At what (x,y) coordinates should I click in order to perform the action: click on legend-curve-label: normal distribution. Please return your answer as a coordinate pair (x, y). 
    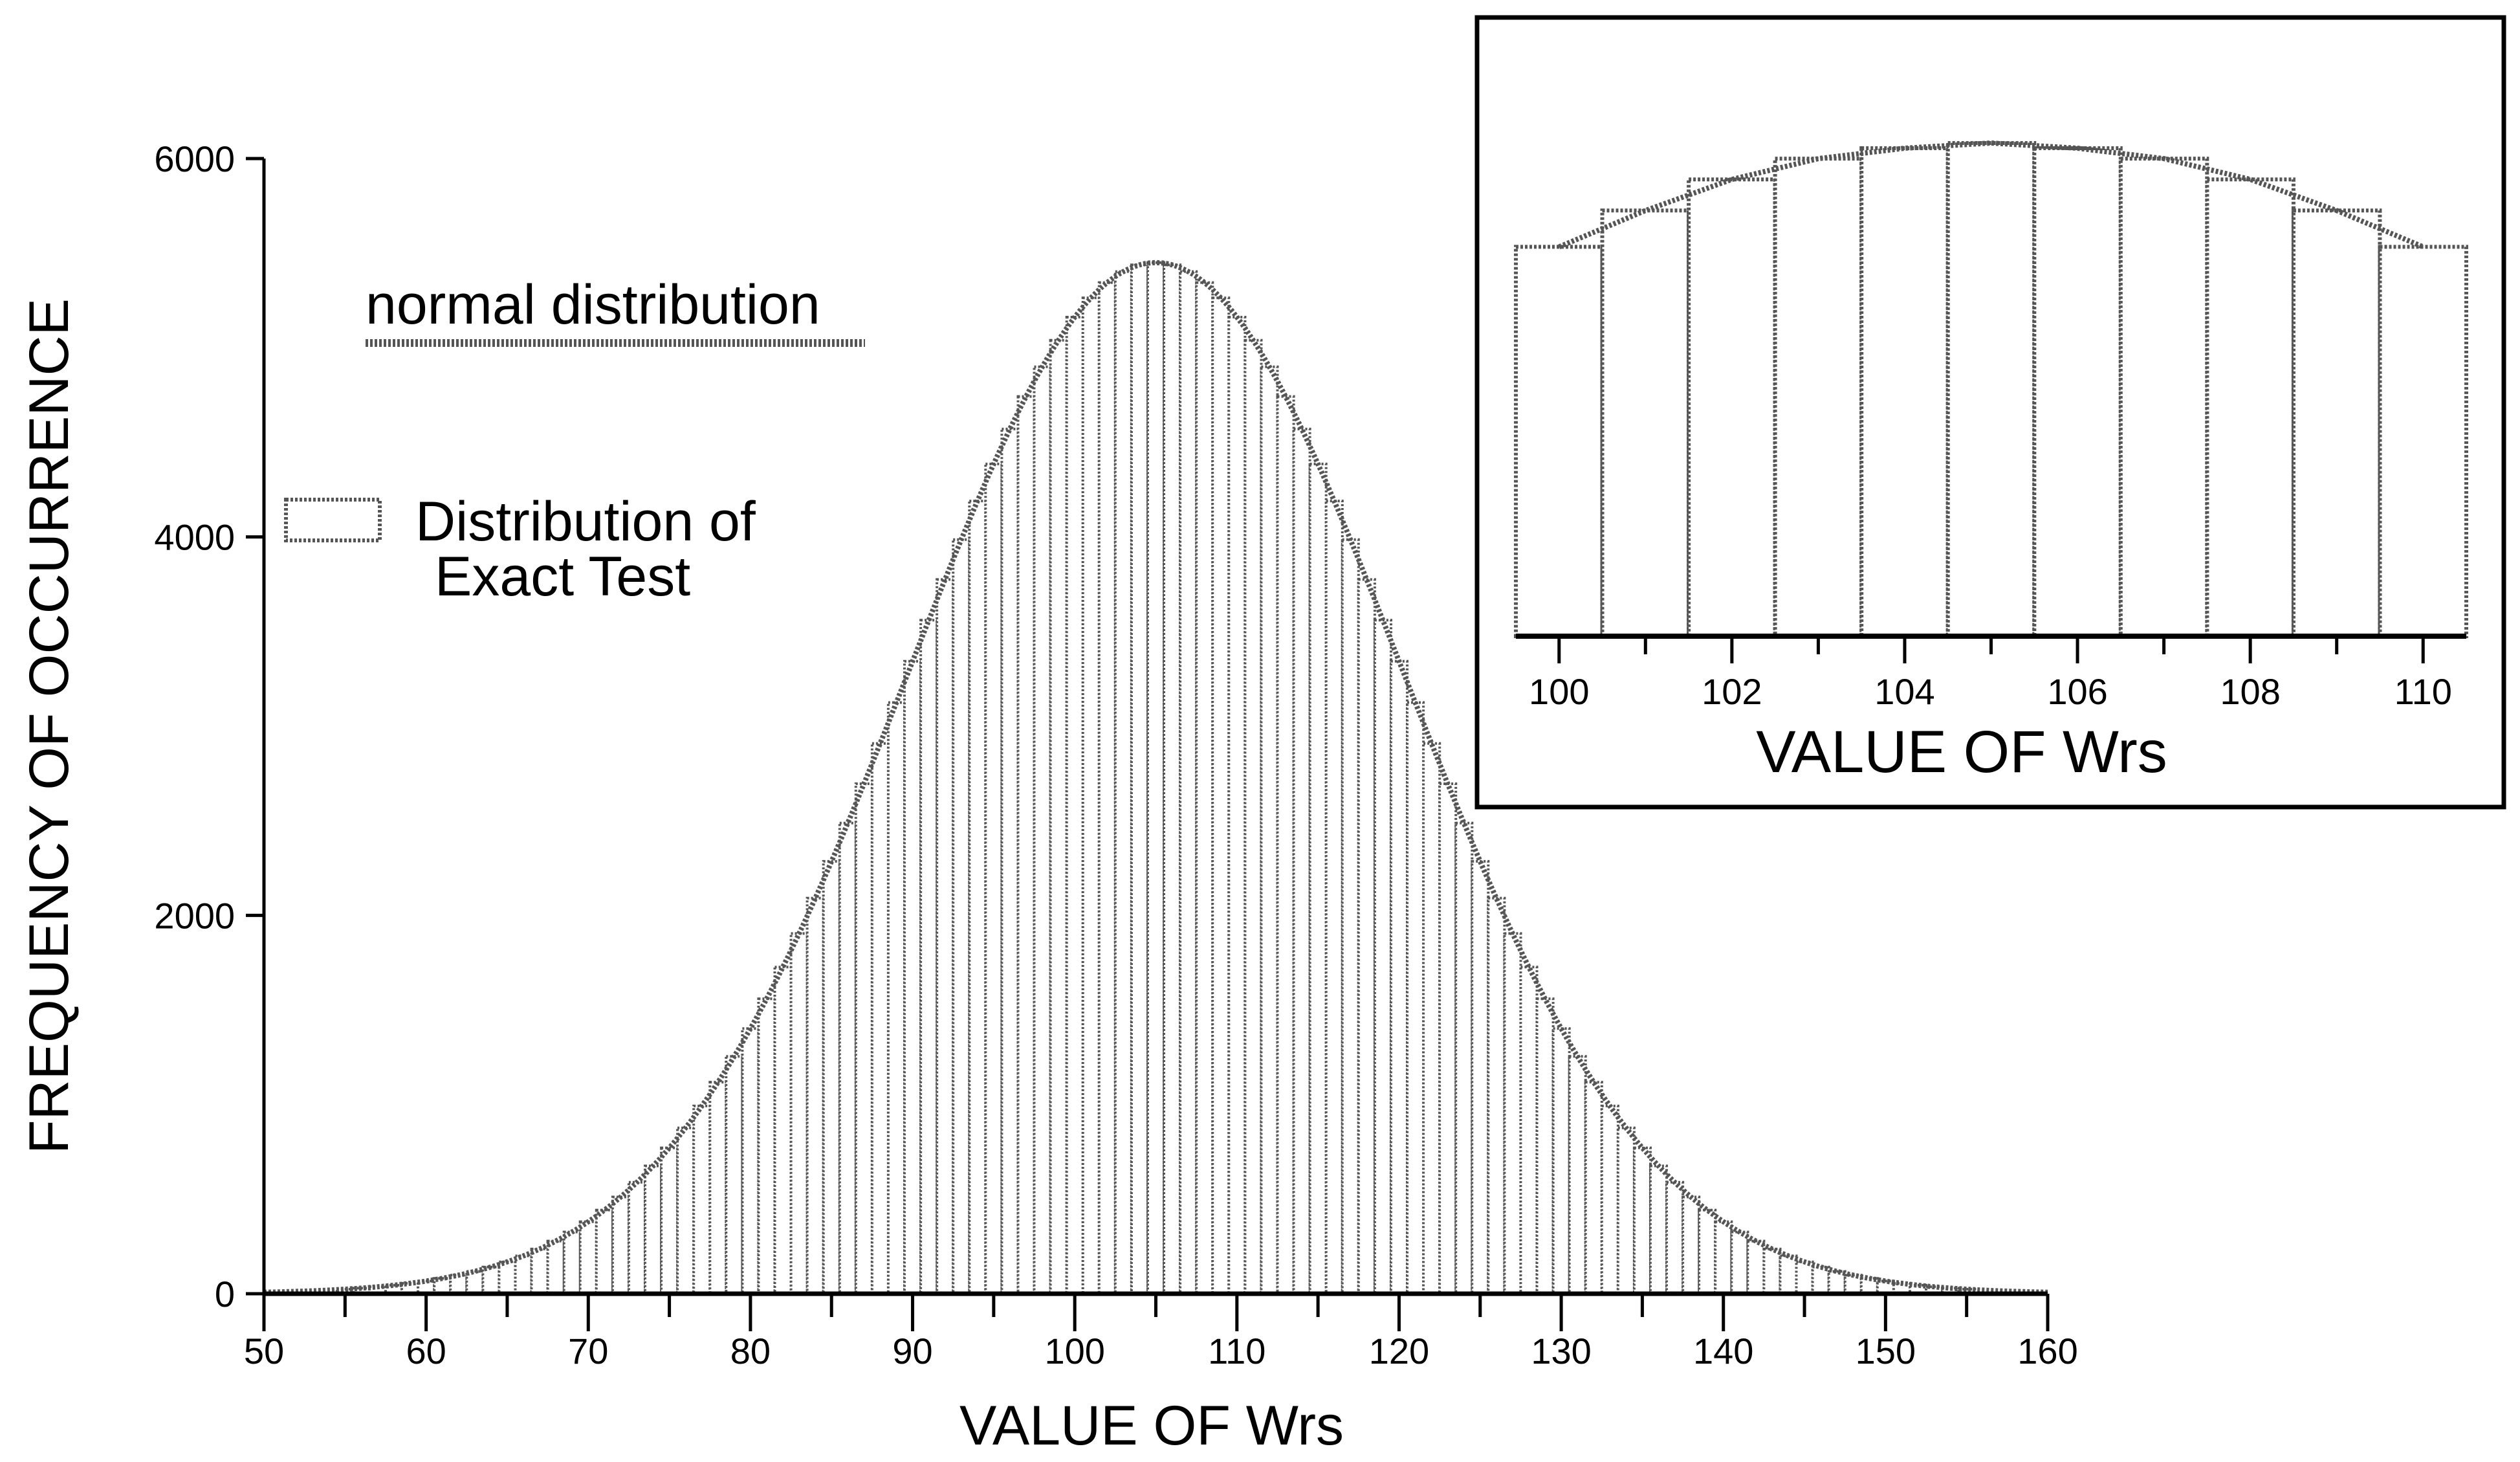
    Looking at the image, I should click on (593, 305).